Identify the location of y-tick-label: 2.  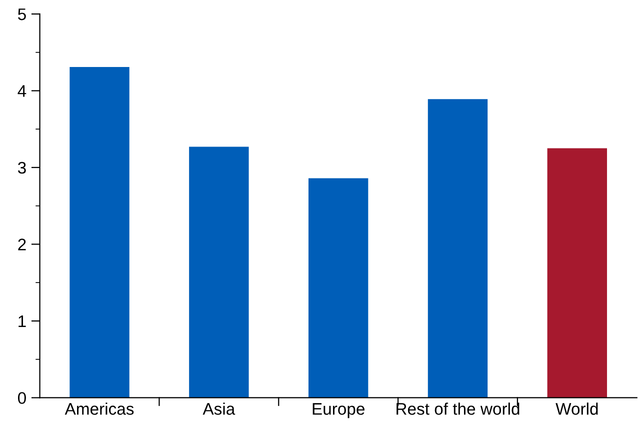
(22, 244).